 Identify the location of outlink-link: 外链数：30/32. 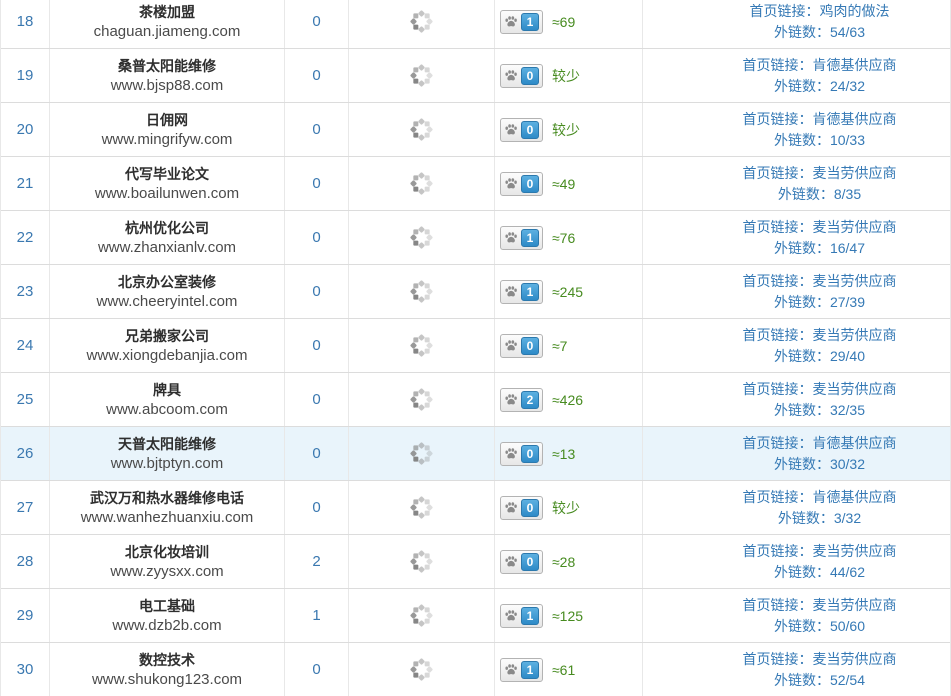
(819, 464).